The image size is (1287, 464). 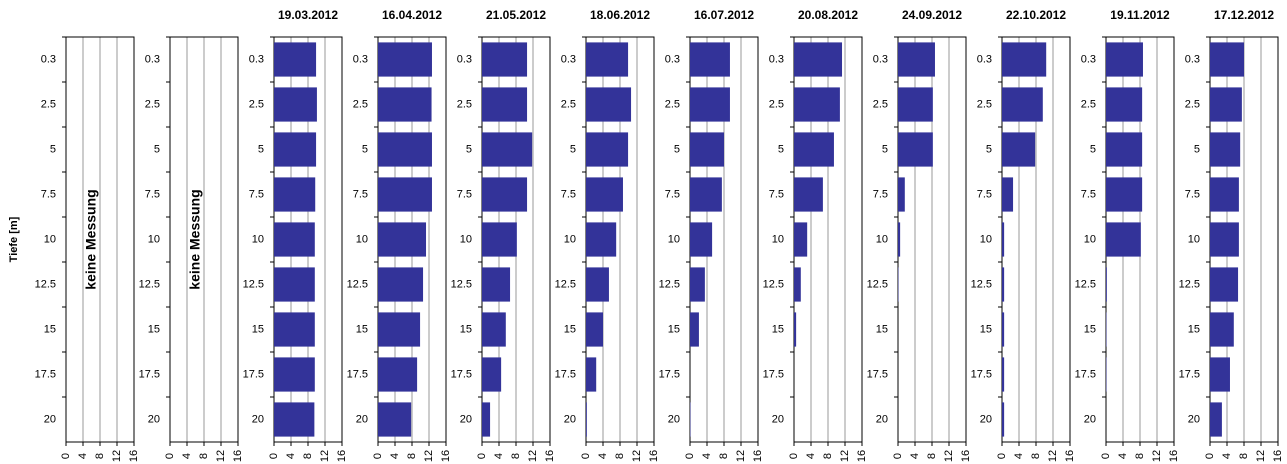 I want to click on panel-title: 21.05.2012, so click(x=516, y=15).